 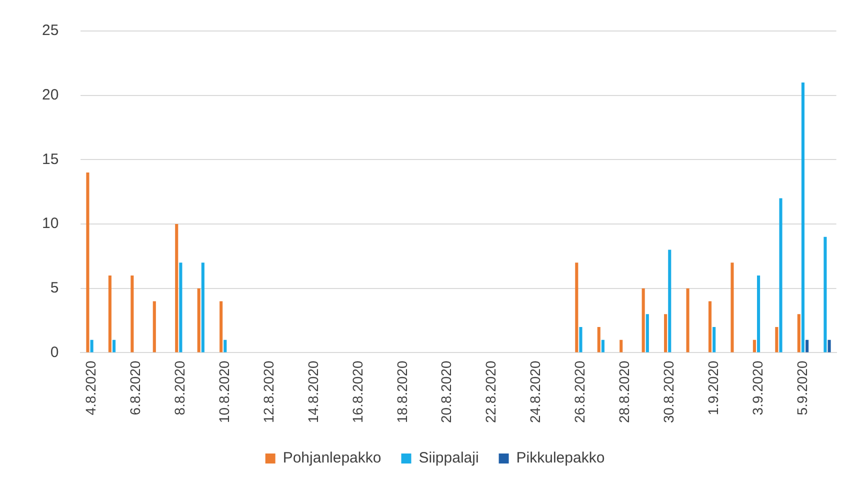 I want to click on x-tick-label: 22.8.2020, so click(x=490, y=392).